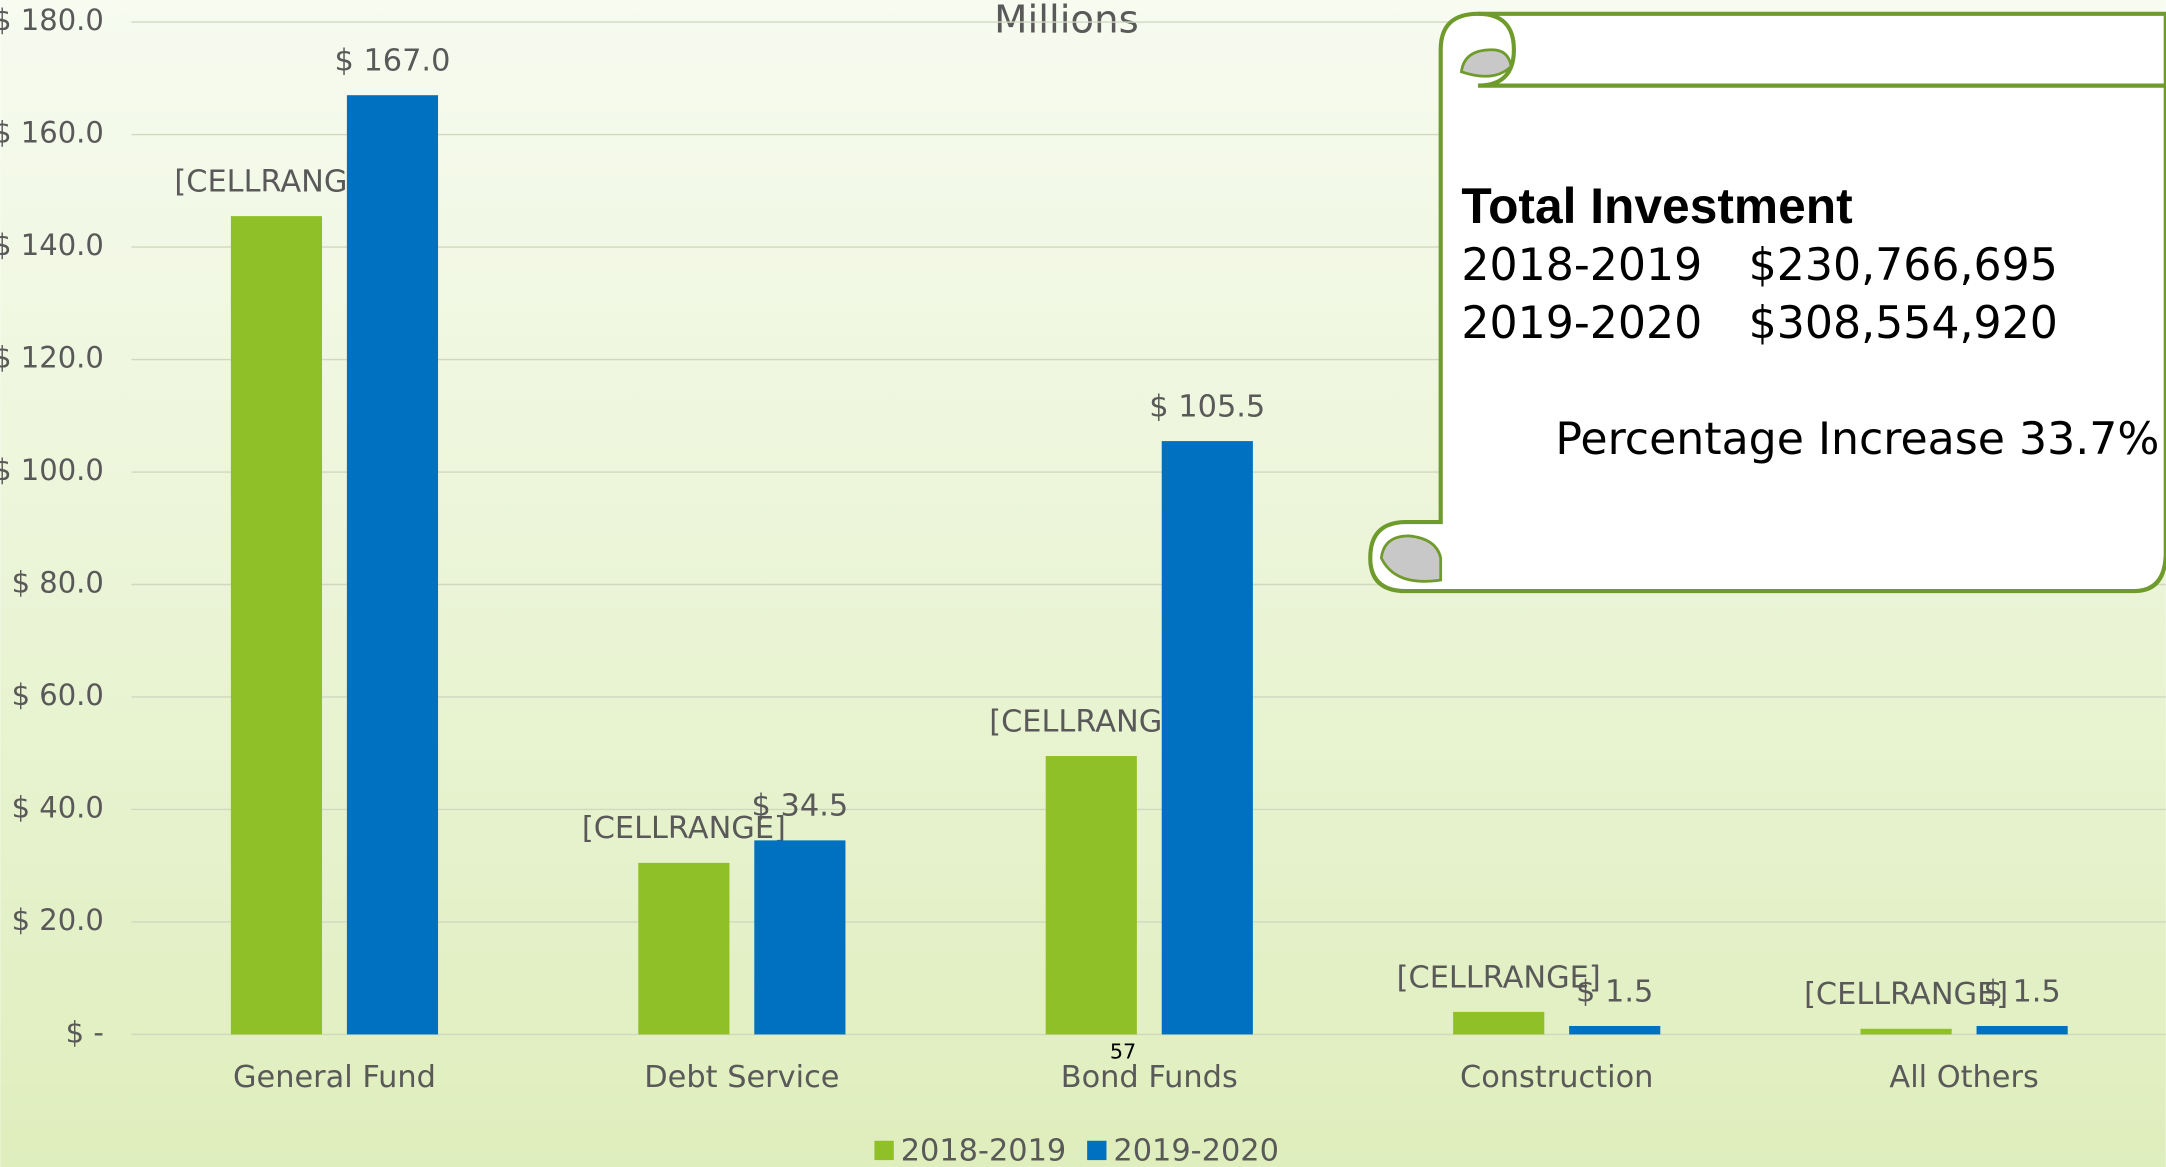  What do you see at coordinates (984, 1150) in the screenshot?
I see `legend-label: 2018-2019` at bounding box center [984, 1150].